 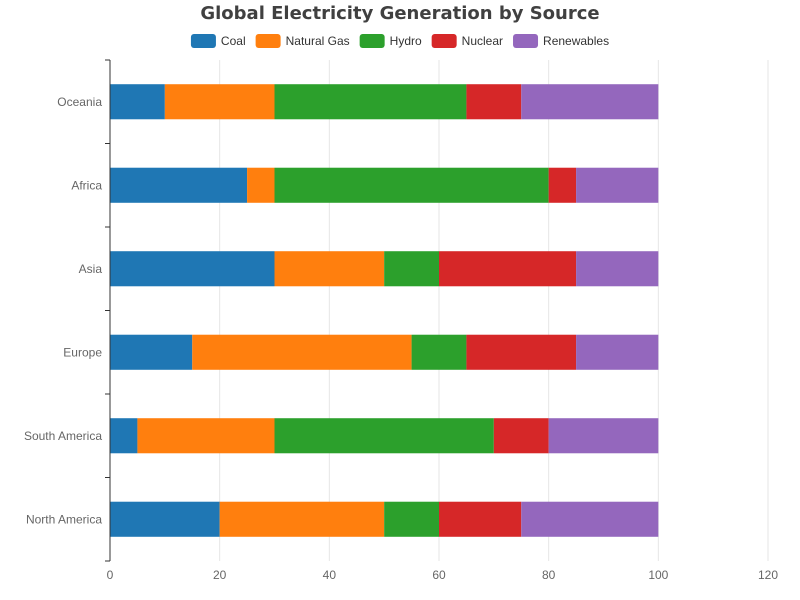 What do you see at coordinates (521, 352) in the screenshot?
I see `bar-europe-nuclear` at bounding box center [521, 352].